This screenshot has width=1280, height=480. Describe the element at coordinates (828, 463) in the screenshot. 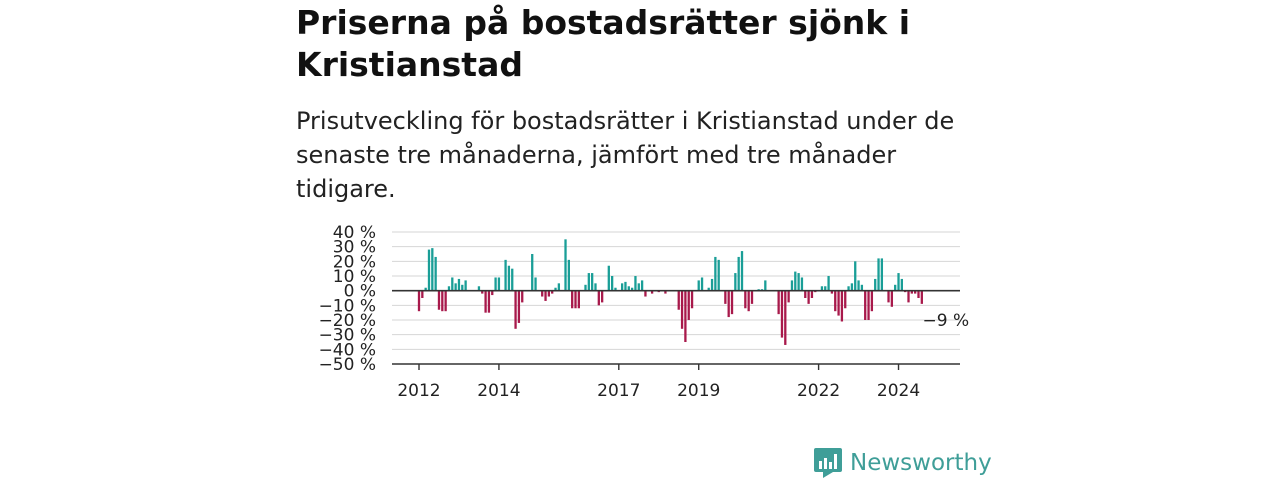

I see `newsworthy-logo-icon` at that location.